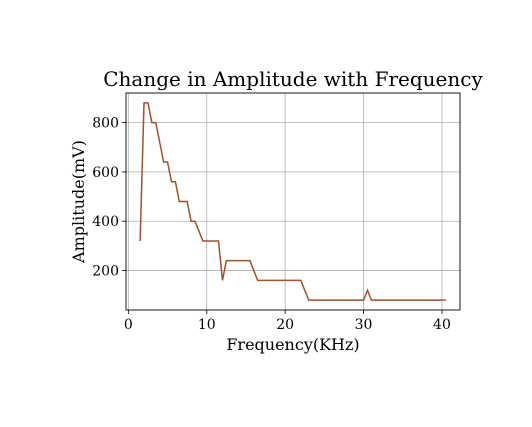  Describe the element at coordinates (105, 272) in the screenshot. I see `y-tick-label: 200` at that location.